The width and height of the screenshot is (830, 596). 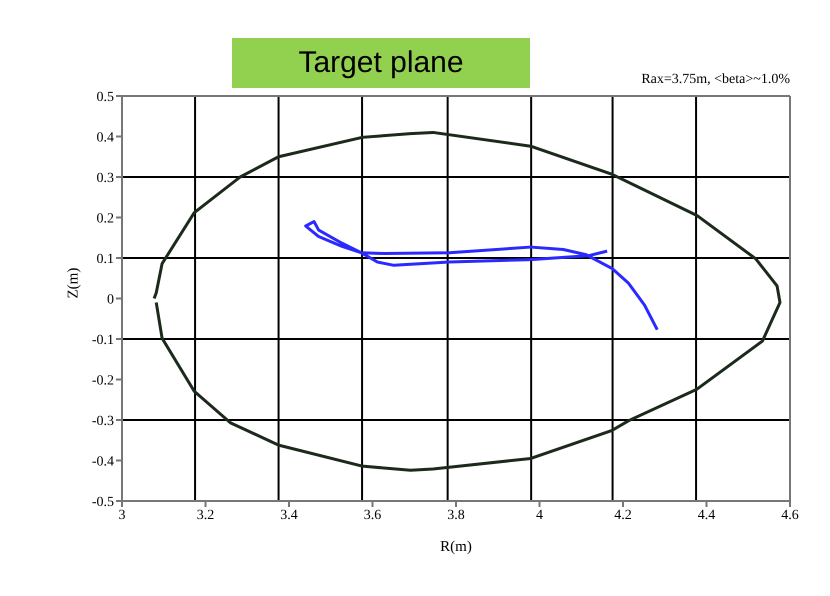 I want to click on y-axis-title: Z(m), so click(x=73, y=283).